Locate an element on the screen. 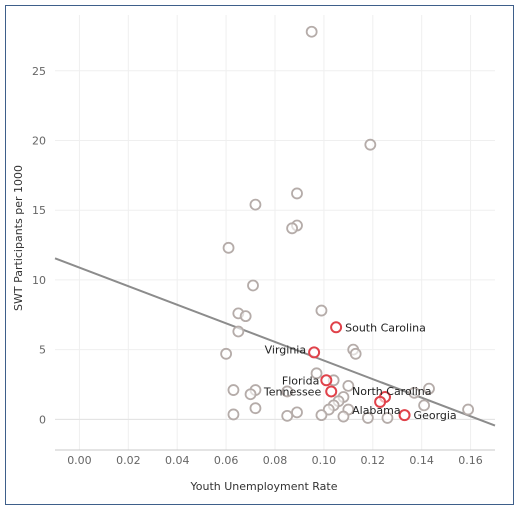  y-tick-label: 25 is located at coordinates (39, 71).